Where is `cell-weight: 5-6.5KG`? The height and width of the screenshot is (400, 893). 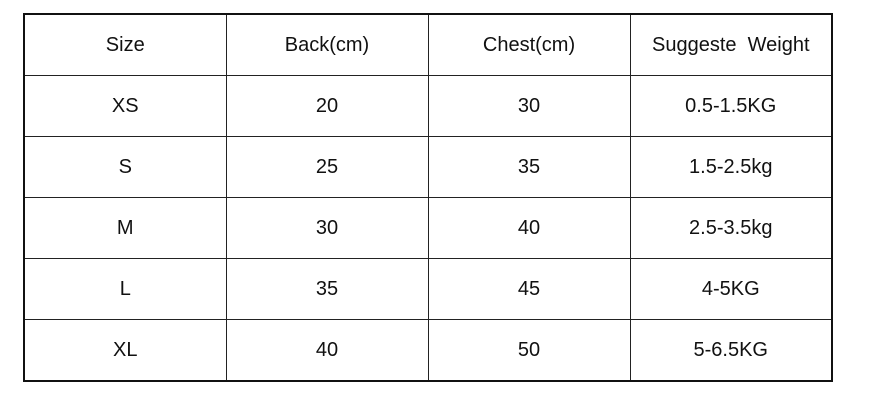
cell-weight: 5-6.5KG is located at coordinates (731, 350).